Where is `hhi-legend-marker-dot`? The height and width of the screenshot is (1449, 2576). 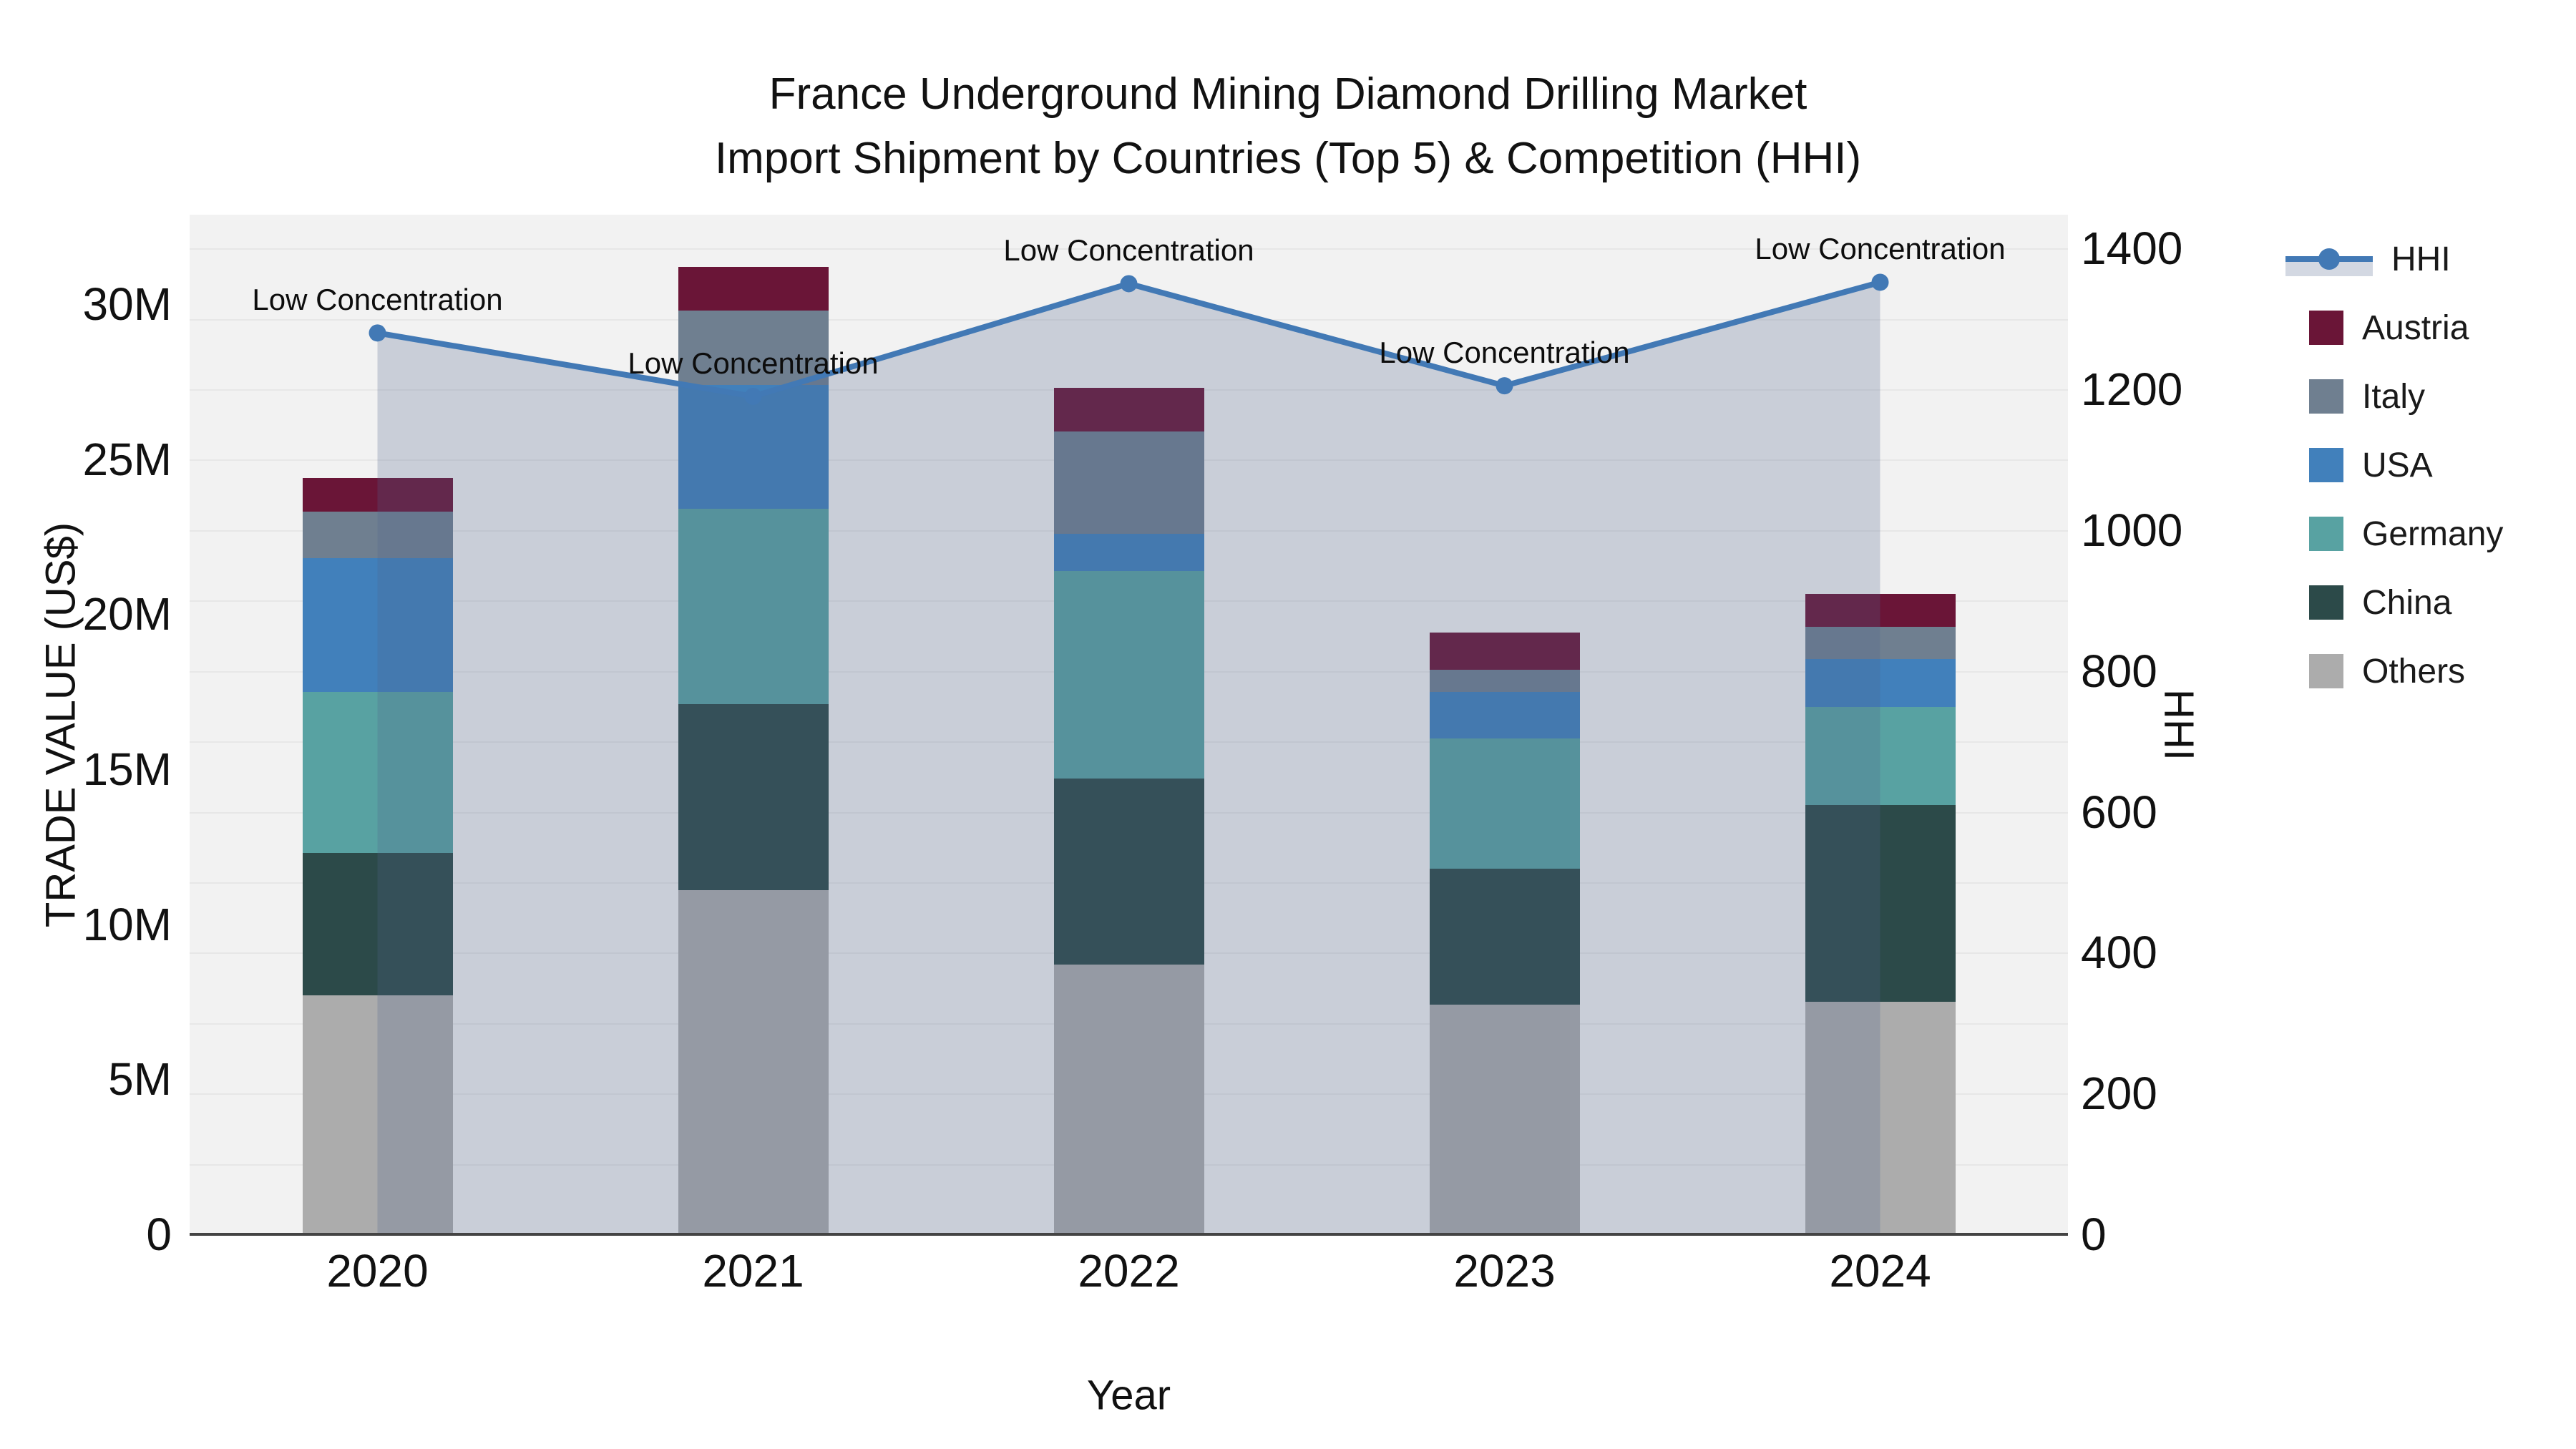 hhi-legend-marker-dot is located at coordinates (2329, 259).